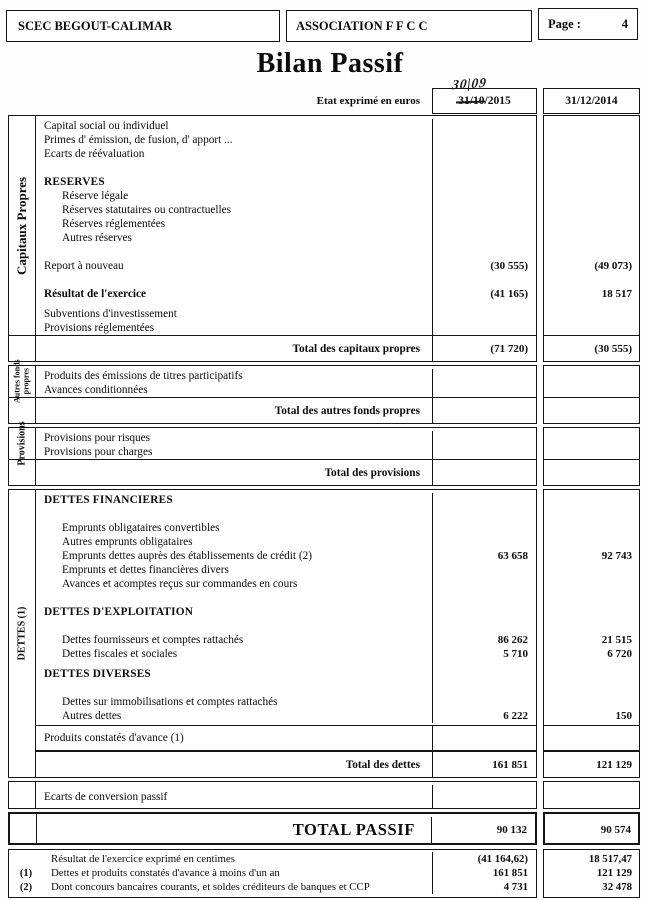 This screenshot has width=645, height=900. I want to click on association-name-box: ASSOCIATION F F C C, so click(409, 26).